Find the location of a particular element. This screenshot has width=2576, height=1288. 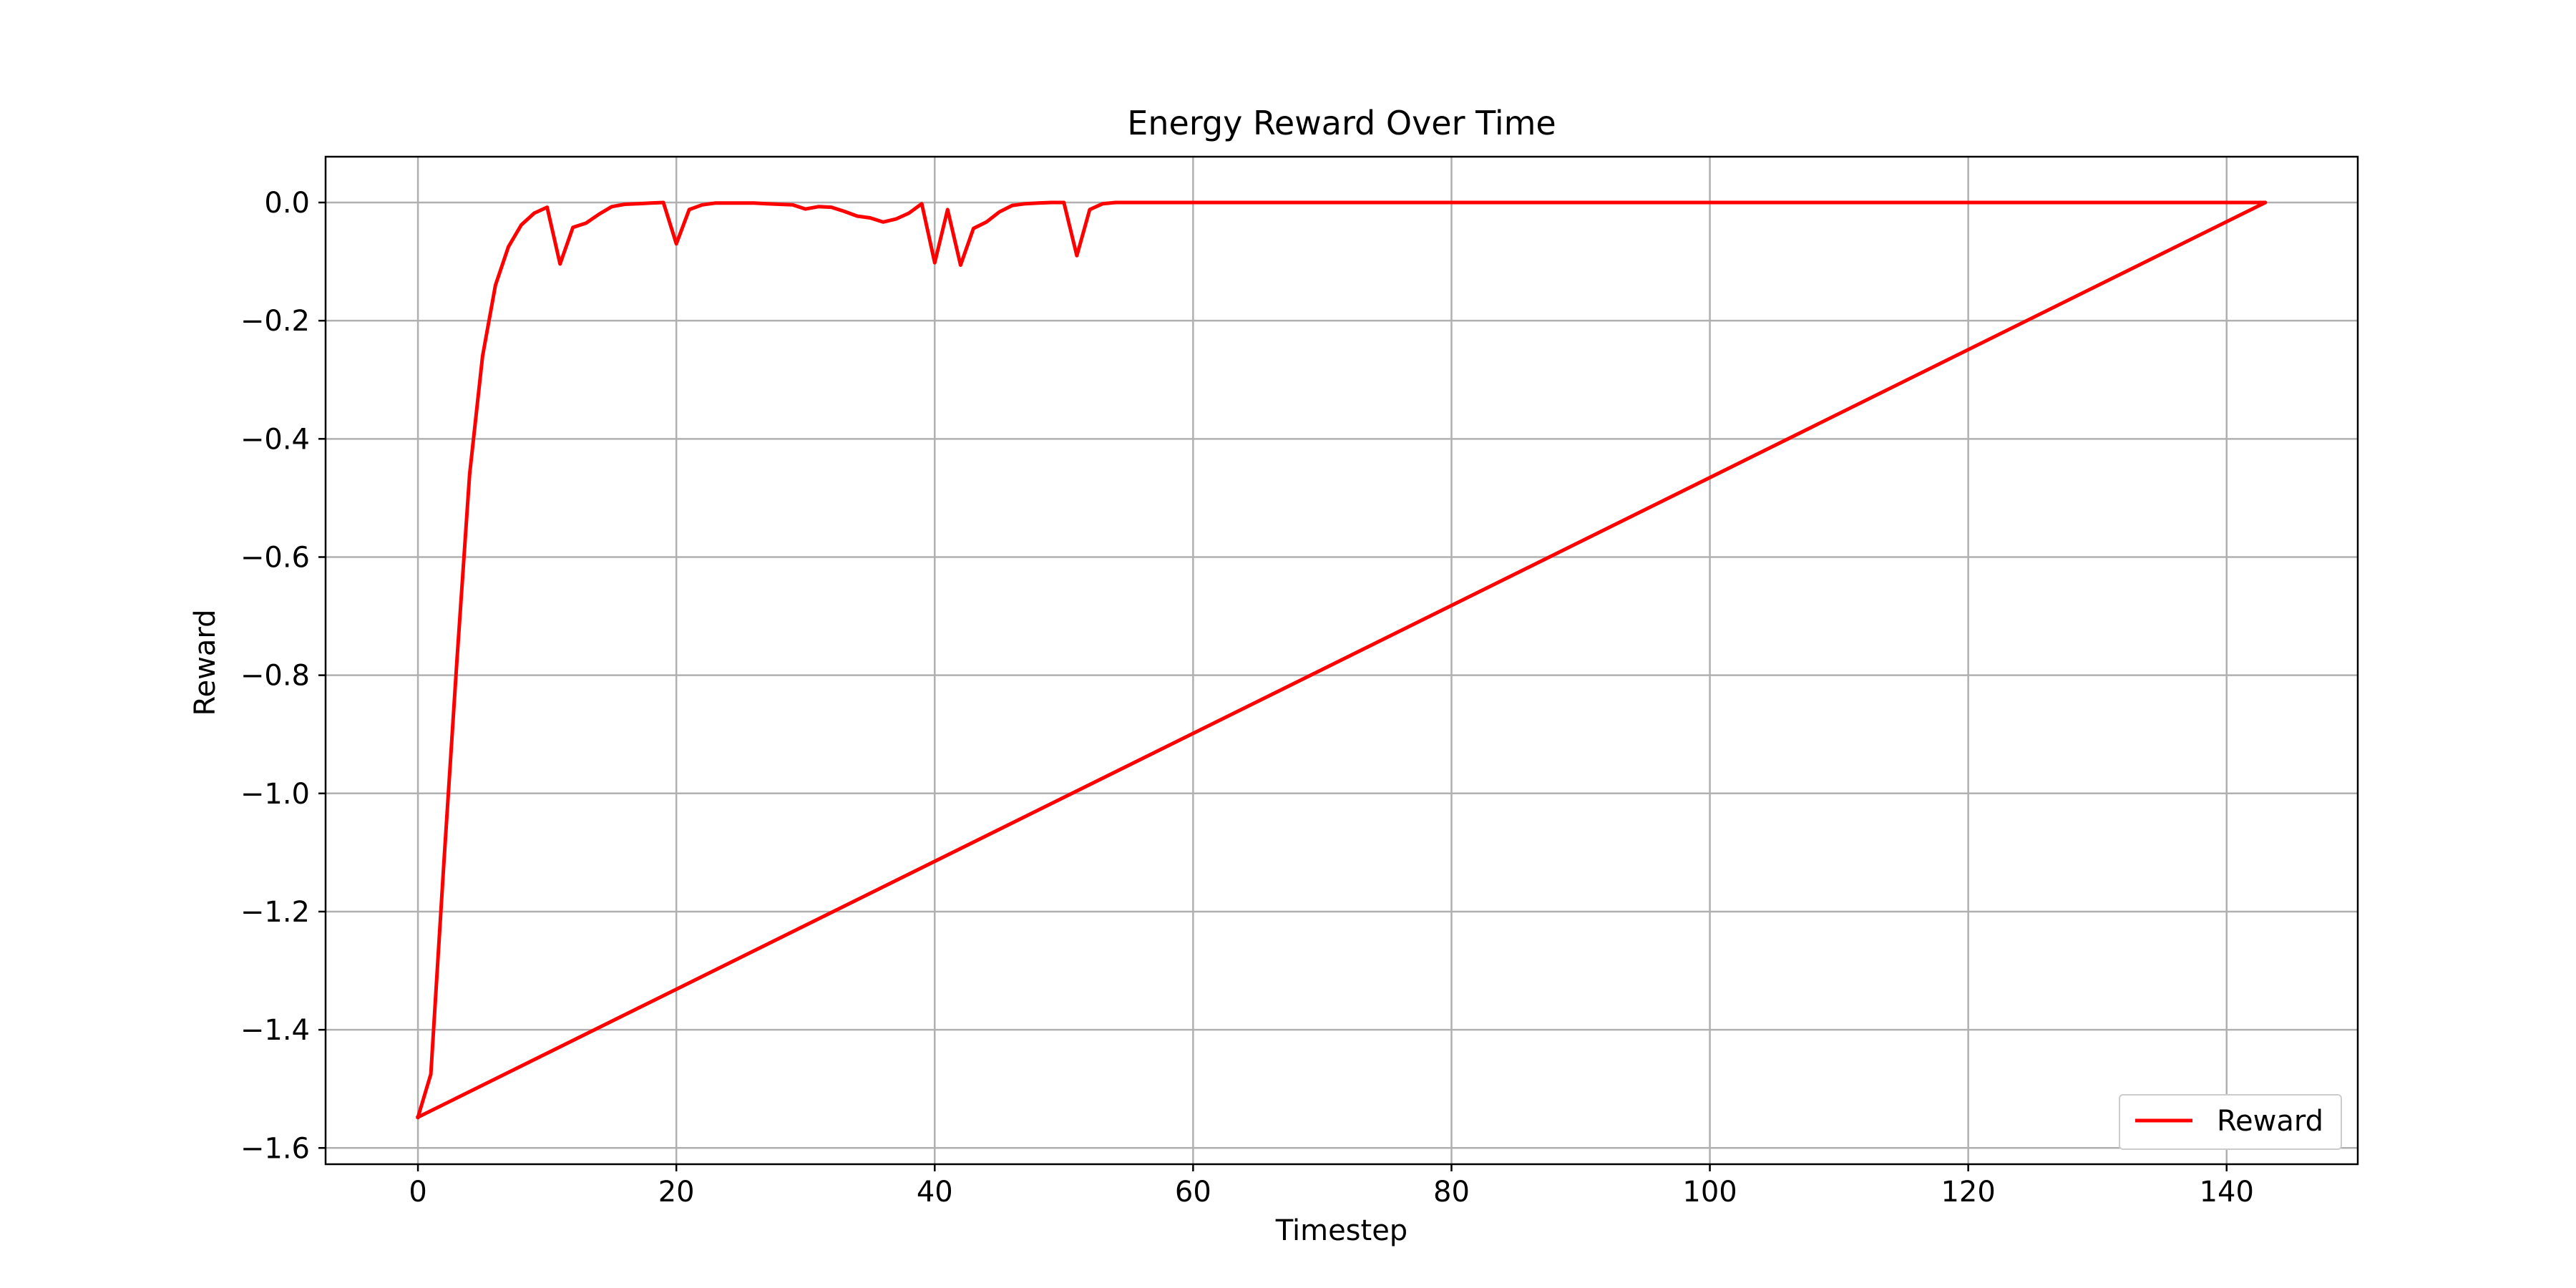

x-tick-label: 80 is located at coordinates (1451, 1192).